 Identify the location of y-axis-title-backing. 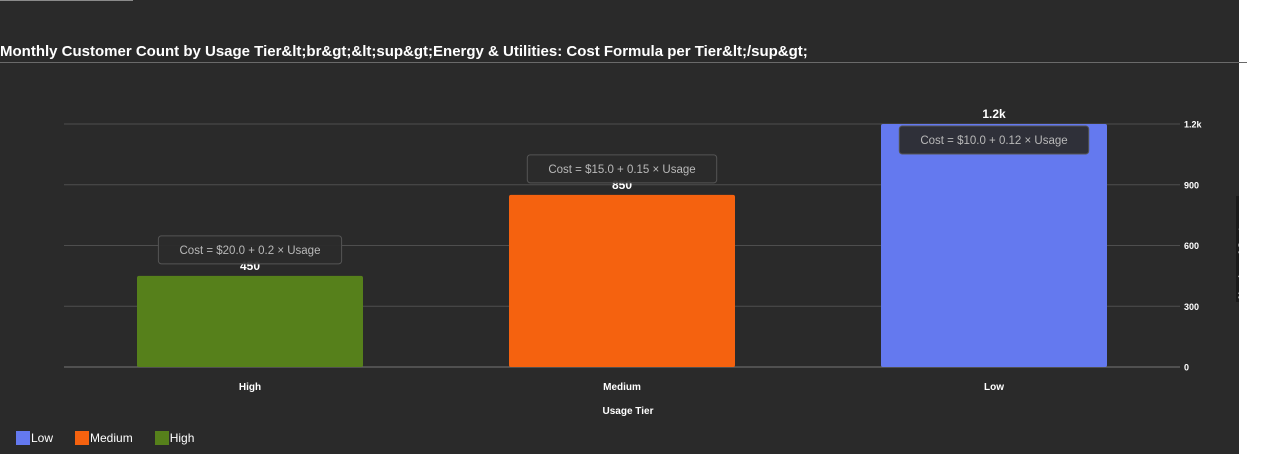
(1237, 249).